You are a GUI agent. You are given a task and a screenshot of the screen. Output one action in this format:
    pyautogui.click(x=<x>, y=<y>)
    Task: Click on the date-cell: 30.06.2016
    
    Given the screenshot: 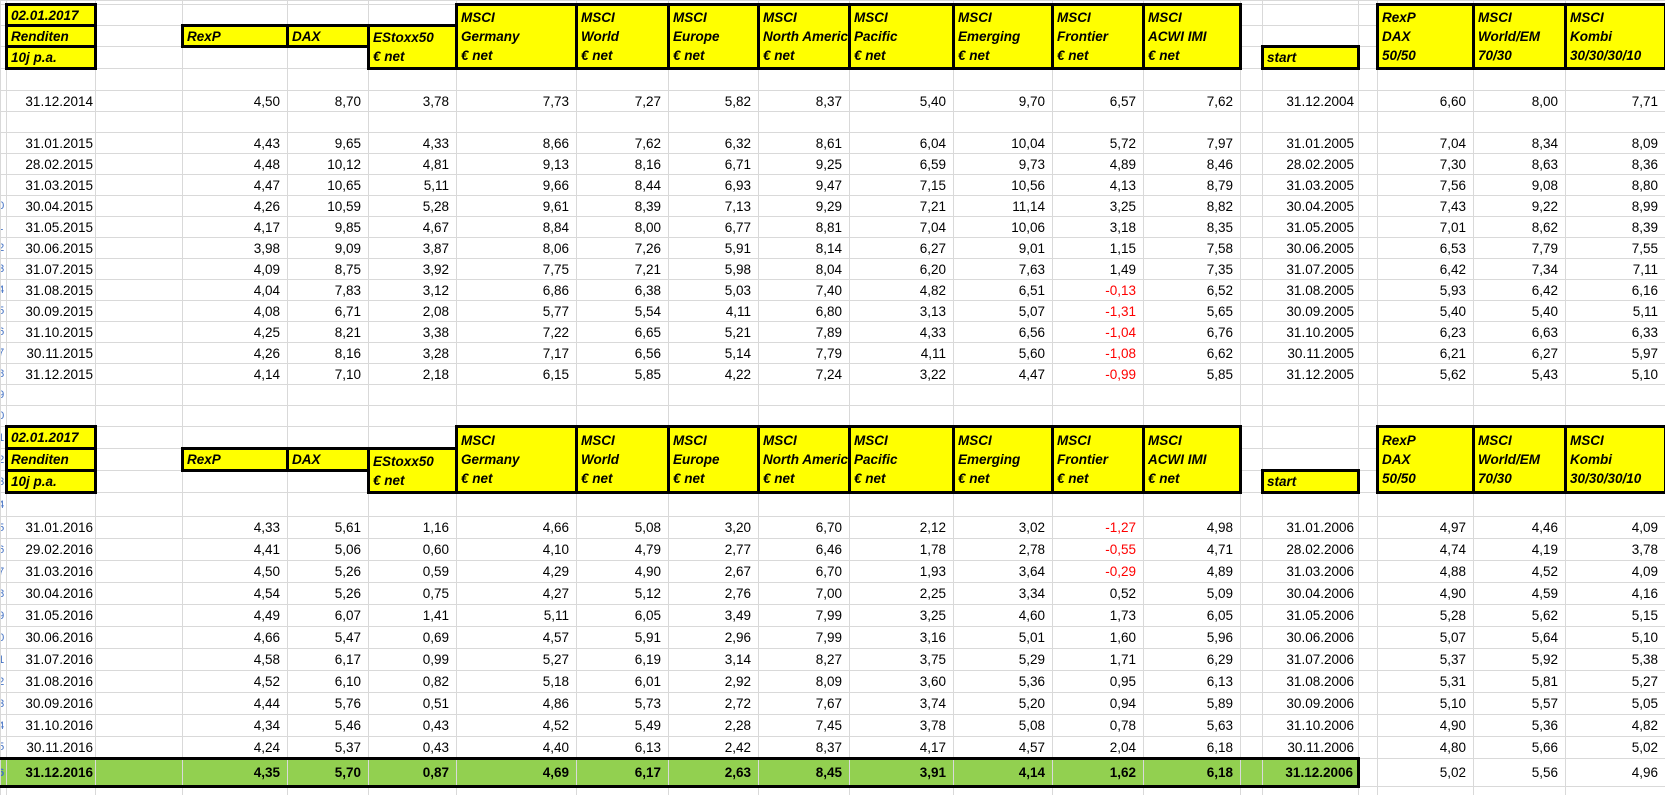 What is the action you would take?
    pyautogui.click(x=51, y=637)
    